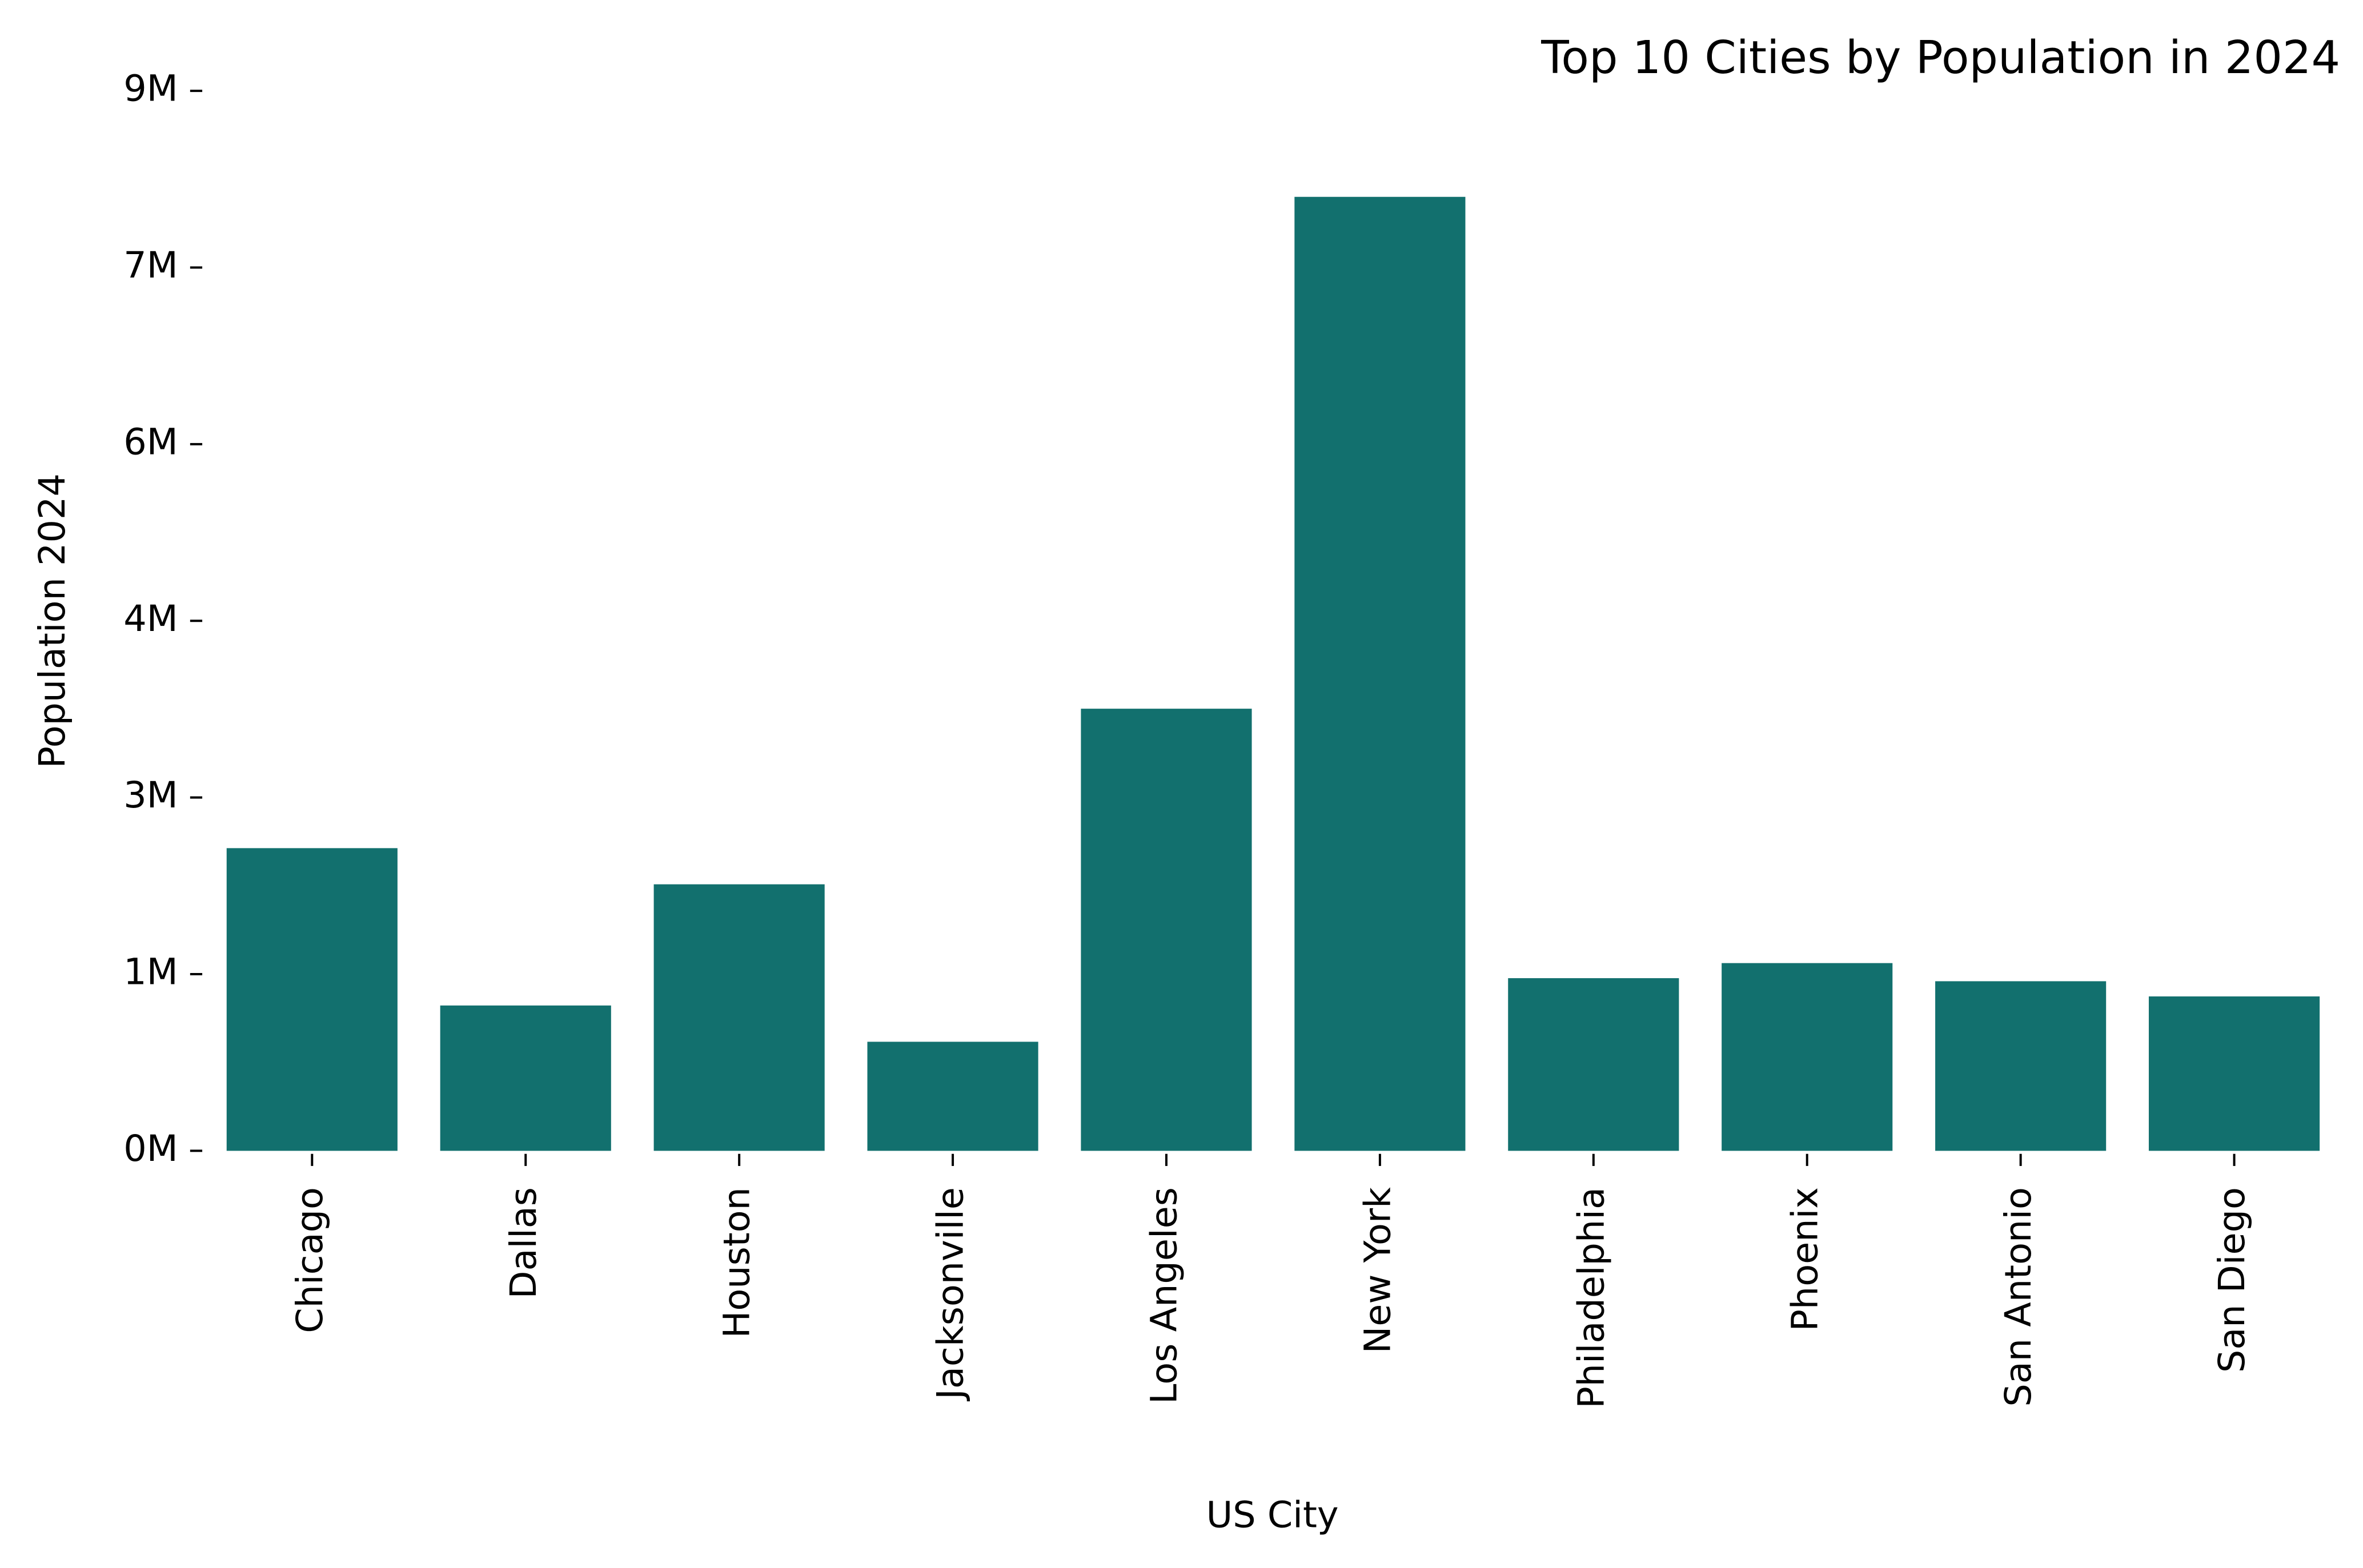 This screenshot has height=1568, width=2363. Describe the element at coordinates (150, 442) in the screenshot. I see `y-tick-label: 6M` at that location.